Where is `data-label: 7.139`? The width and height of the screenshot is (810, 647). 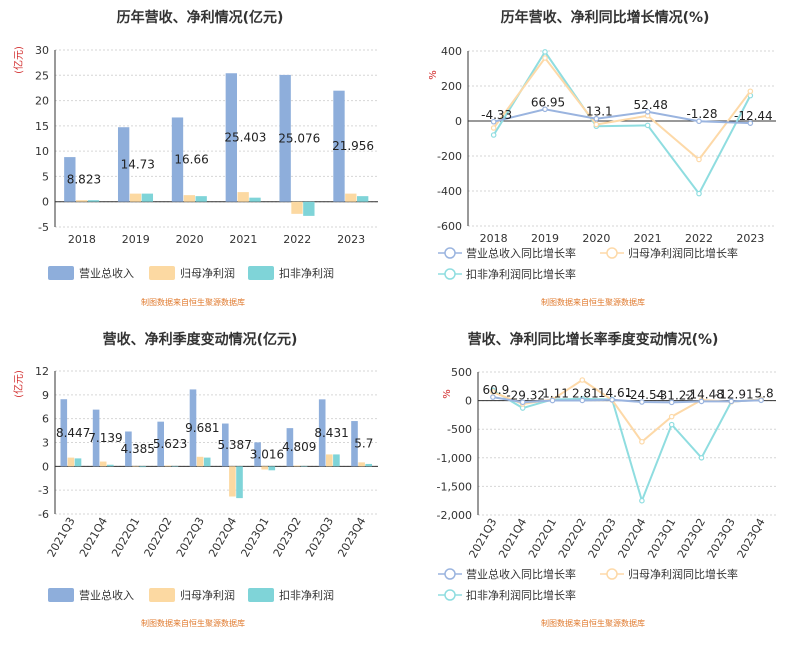
data-label: 7.139 is located at coordinates (105, 438).